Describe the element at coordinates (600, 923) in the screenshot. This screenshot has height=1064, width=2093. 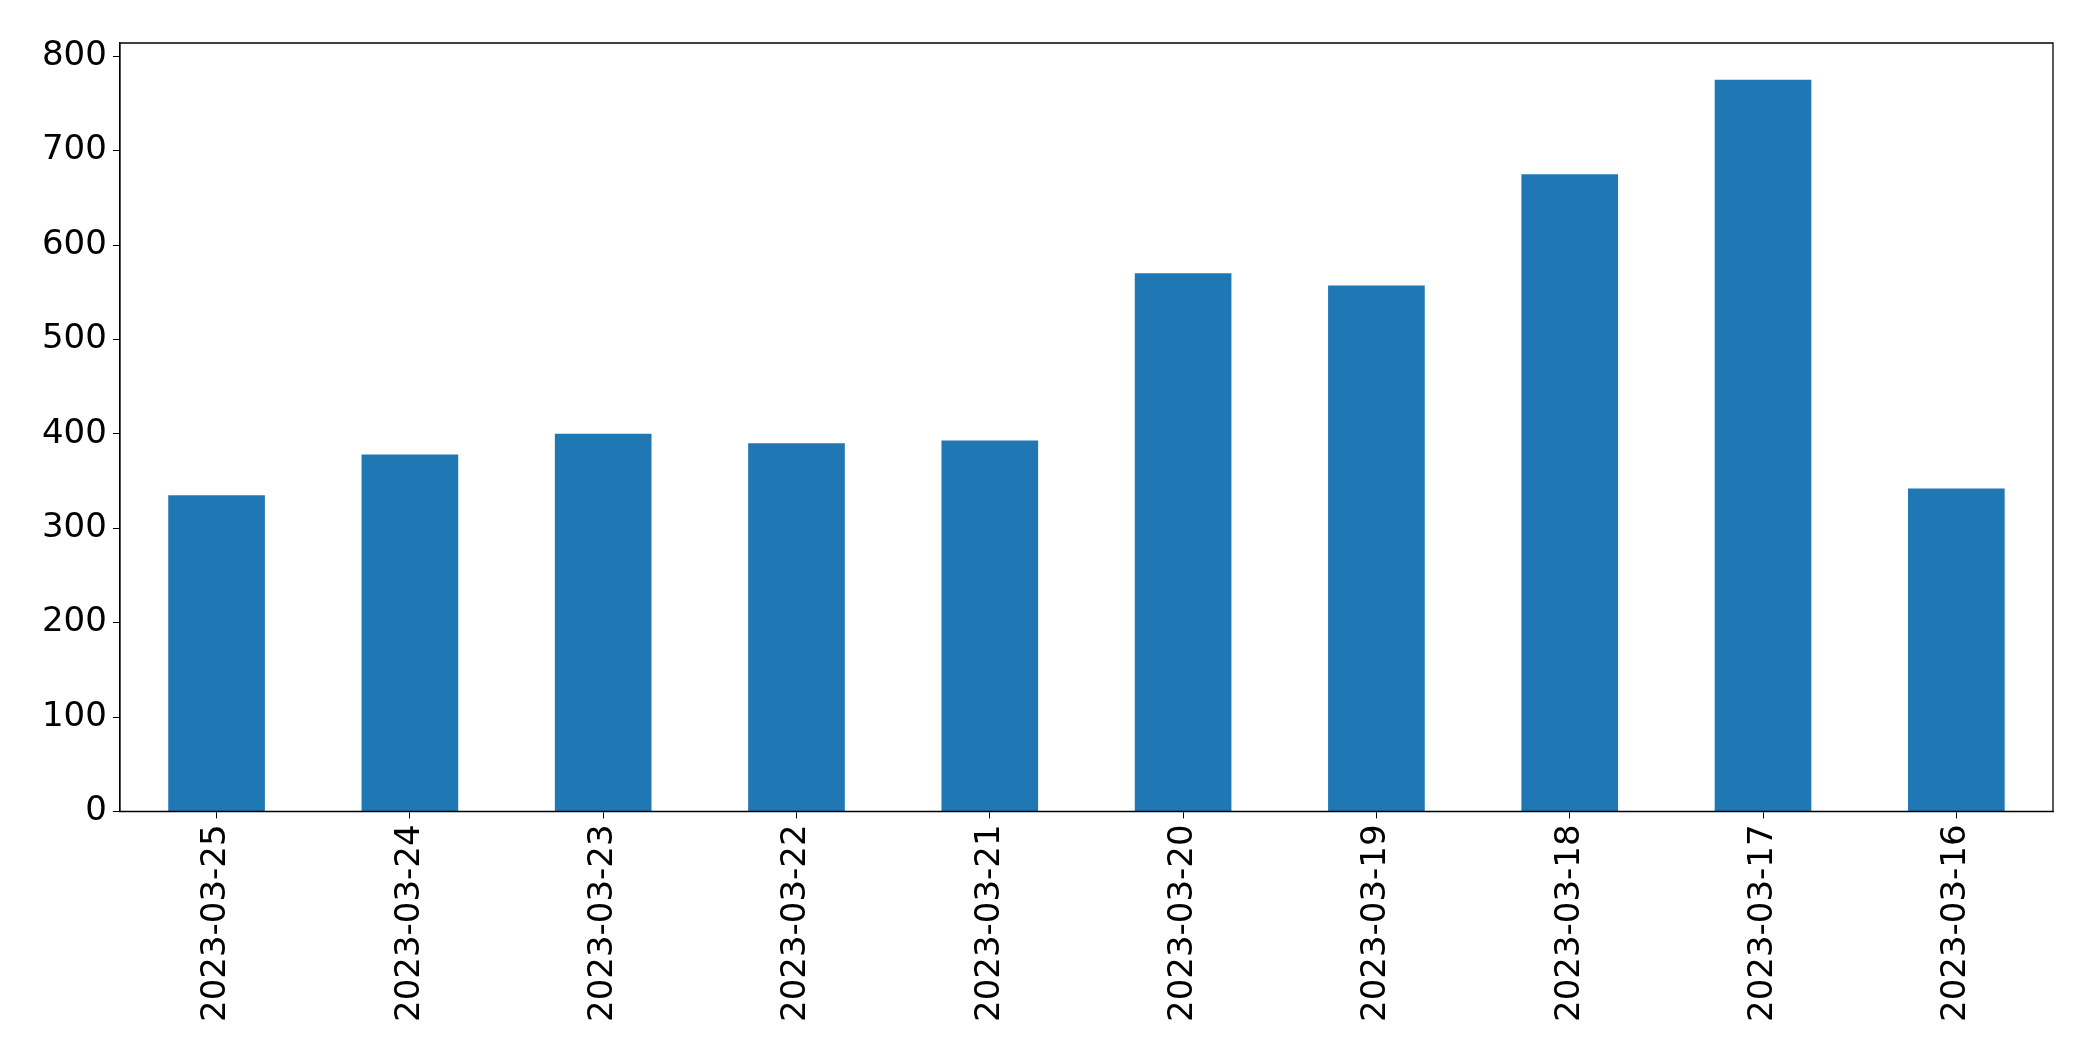
I see `x-tick-label: 2023-03-23` at that location.